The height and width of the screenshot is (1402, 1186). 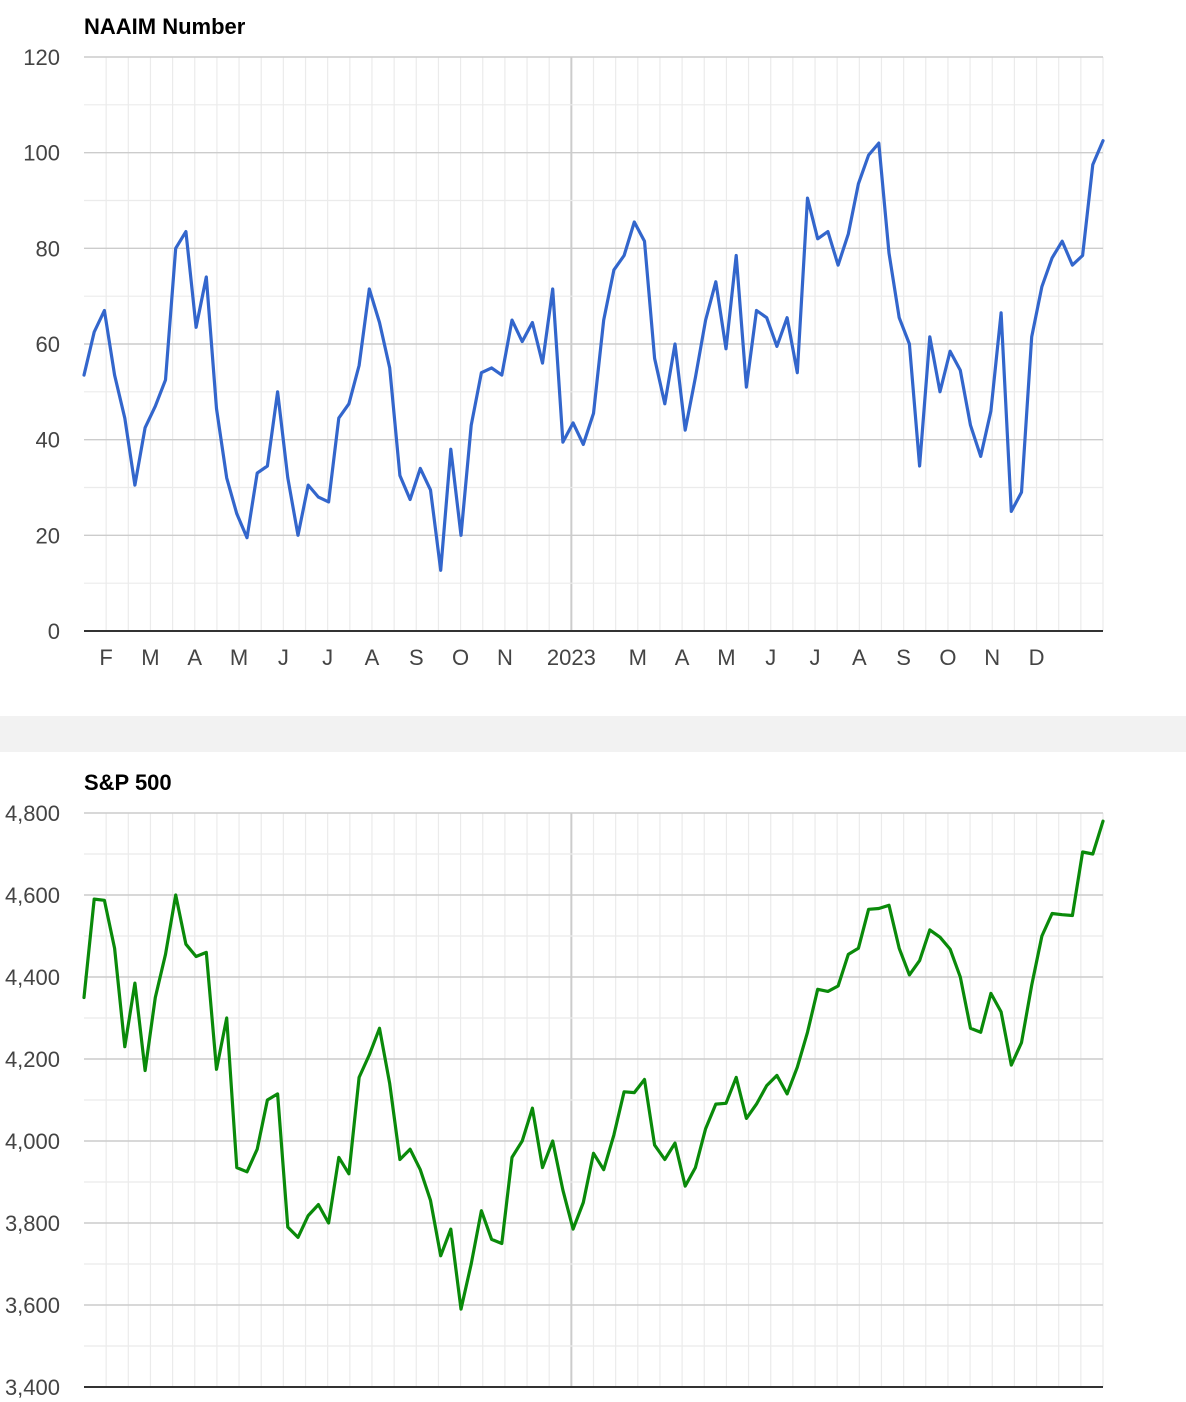 I want to click on y-tick-label: 4,200, so click(x=32, y=1059).